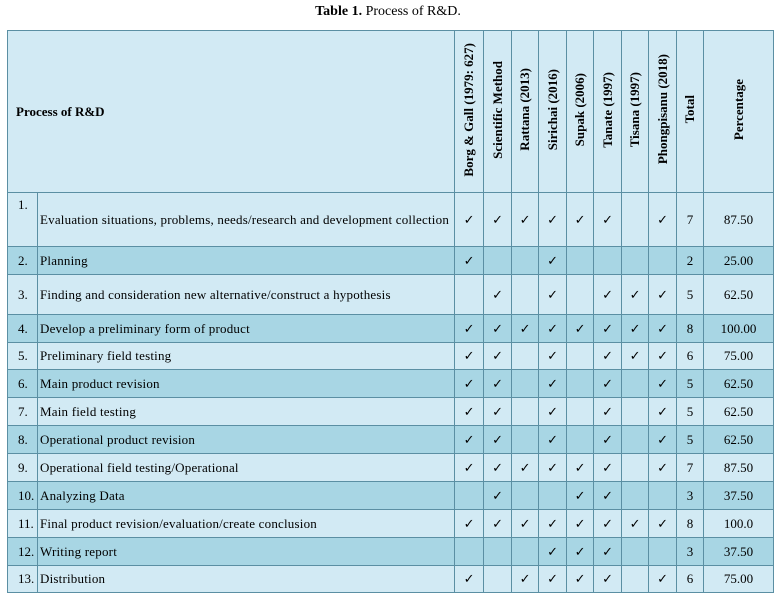 The width and height of the screenshot is (776, 596). Describe the element at coordinates (391, 383) in the screenshot. I see `table-row: 6. Main product revision ✓ ✓ ✓ ✓ ✓ 5 62.50` at that location.